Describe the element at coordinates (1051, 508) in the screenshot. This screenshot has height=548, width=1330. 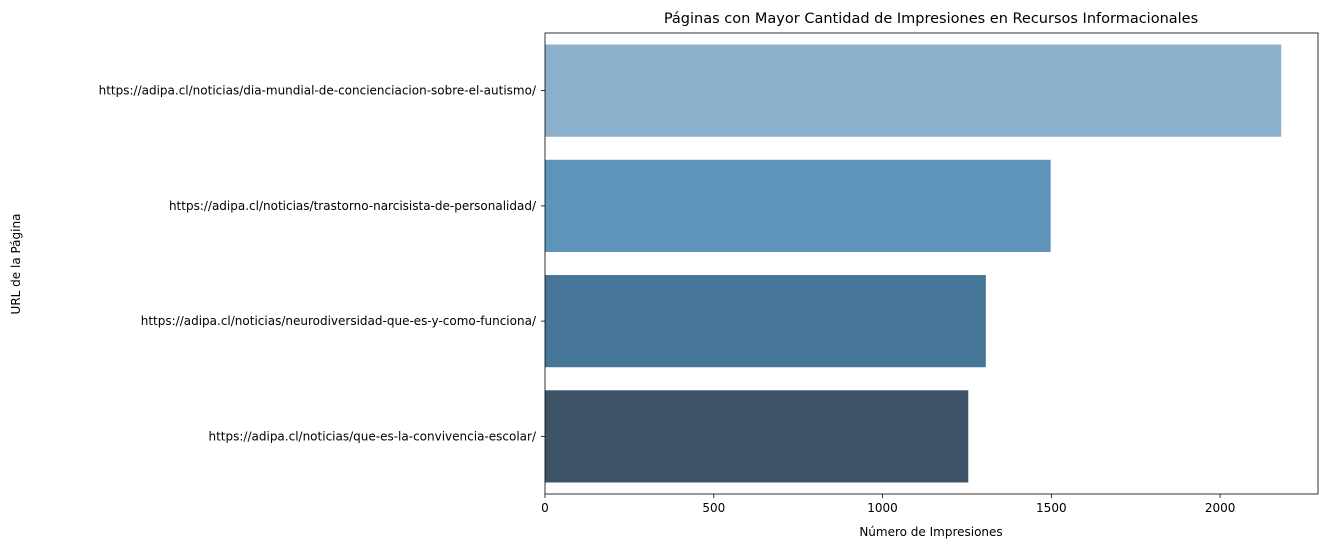
I see `x-tick-label: 1500` at that location.